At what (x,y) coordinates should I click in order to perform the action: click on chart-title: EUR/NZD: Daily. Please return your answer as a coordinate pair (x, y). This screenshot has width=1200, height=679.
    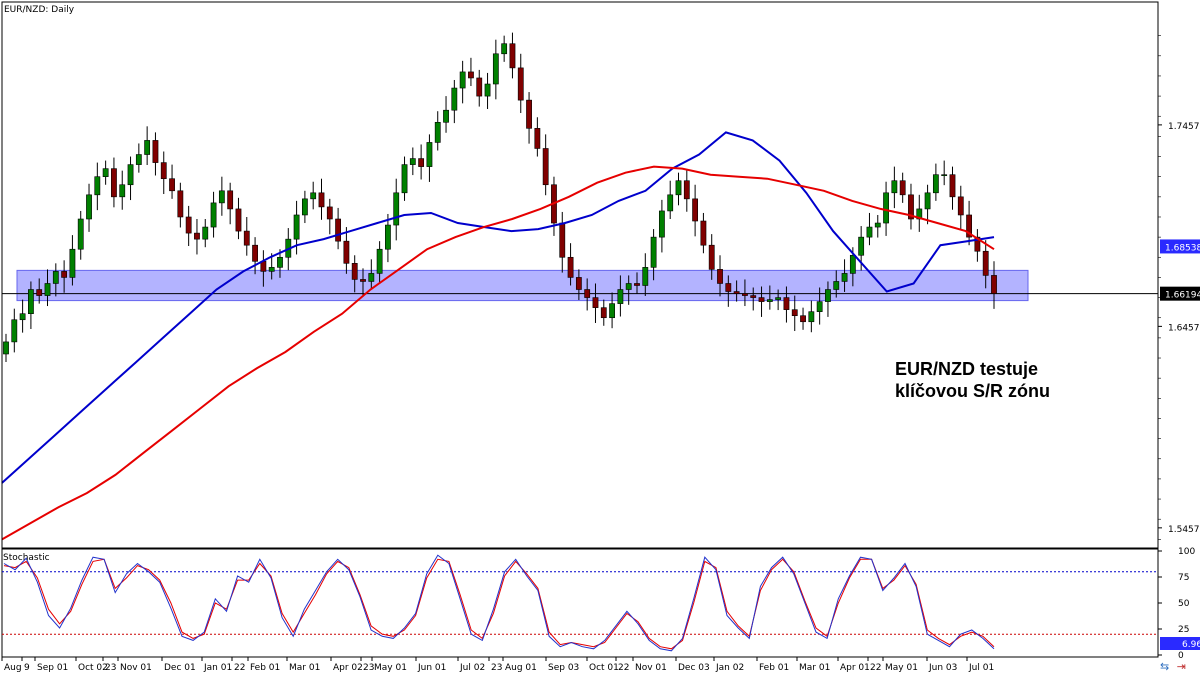
    Looking at the image, I should click on (39, 10).